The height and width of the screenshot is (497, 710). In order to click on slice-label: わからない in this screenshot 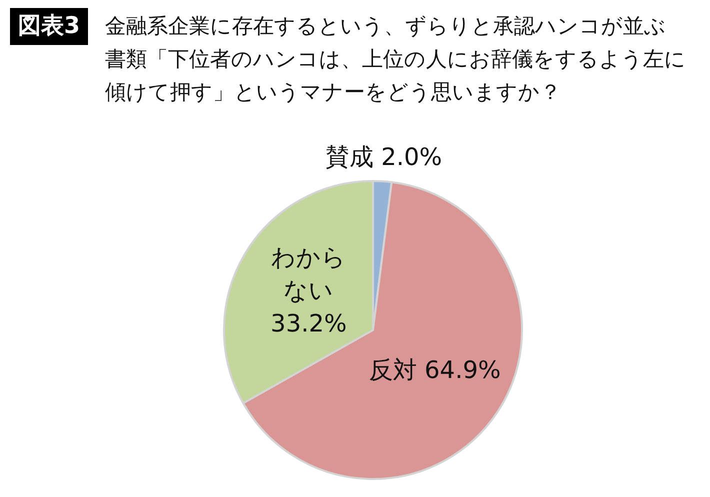, I will do `click(308, 274)`.